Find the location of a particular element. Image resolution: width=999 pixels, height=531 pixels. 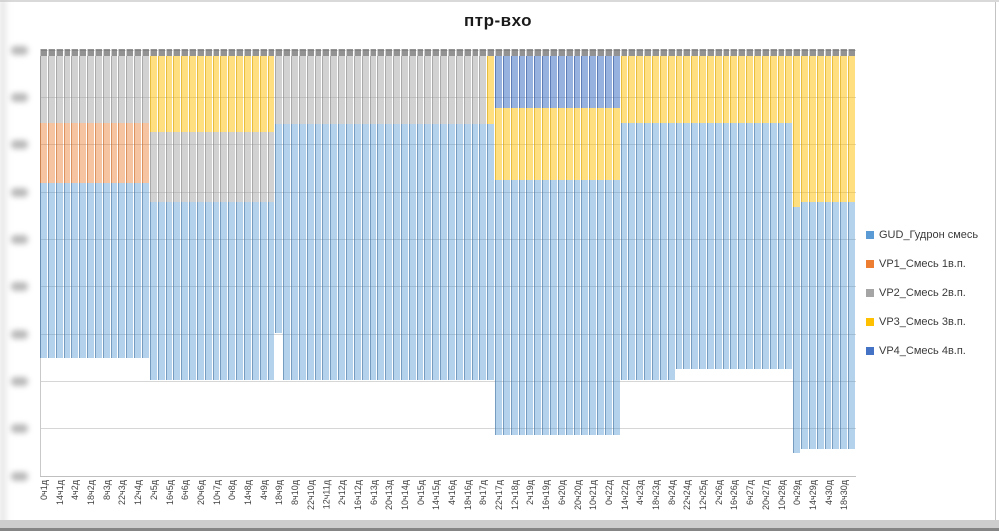

x-axis-label: 14ч29д is located at coordinates (812, 495).